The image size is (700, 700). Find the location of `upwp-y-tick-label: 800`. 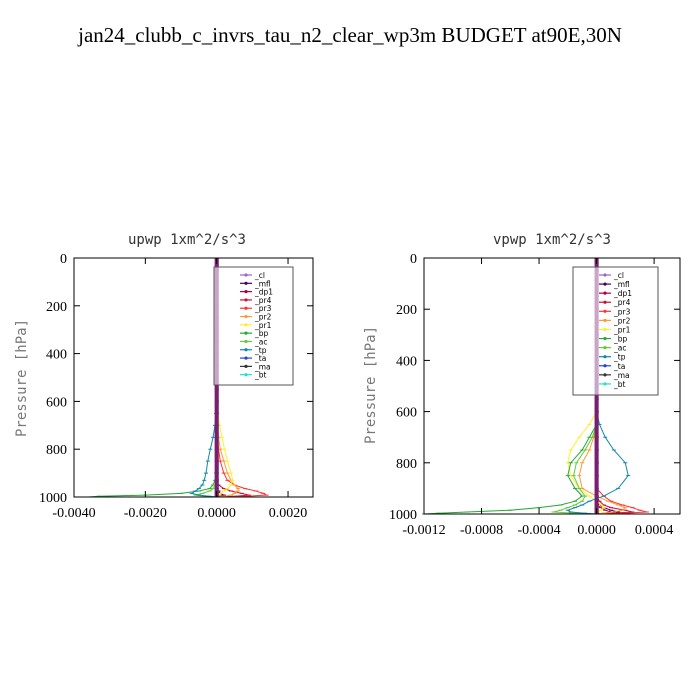

upwp-y-tick-label: 800 is located at coordinates (56, 450).